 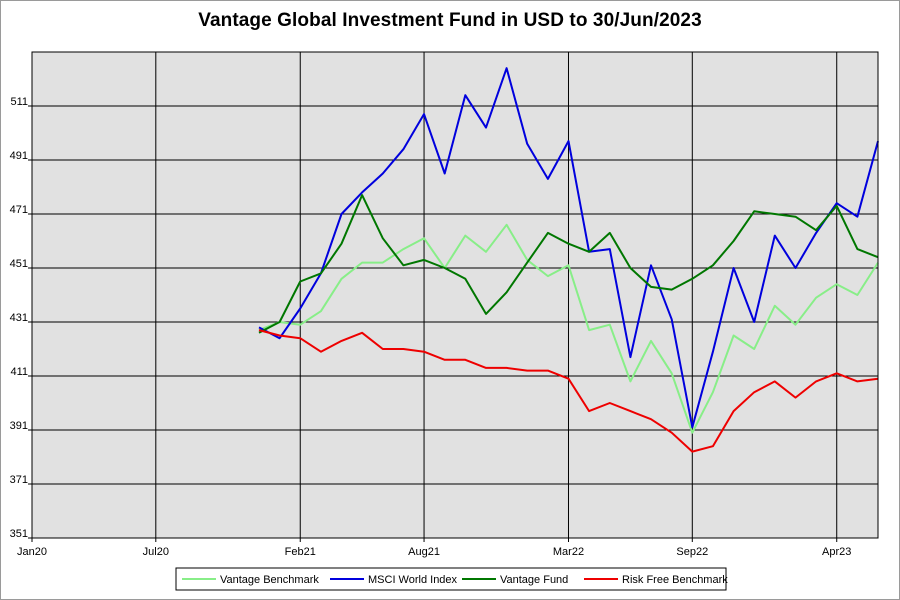 What do you see at coordinates (534, 580) in the screenshot?
I see `legend-label: Vantage Fund` at bounding box center [534, 580].